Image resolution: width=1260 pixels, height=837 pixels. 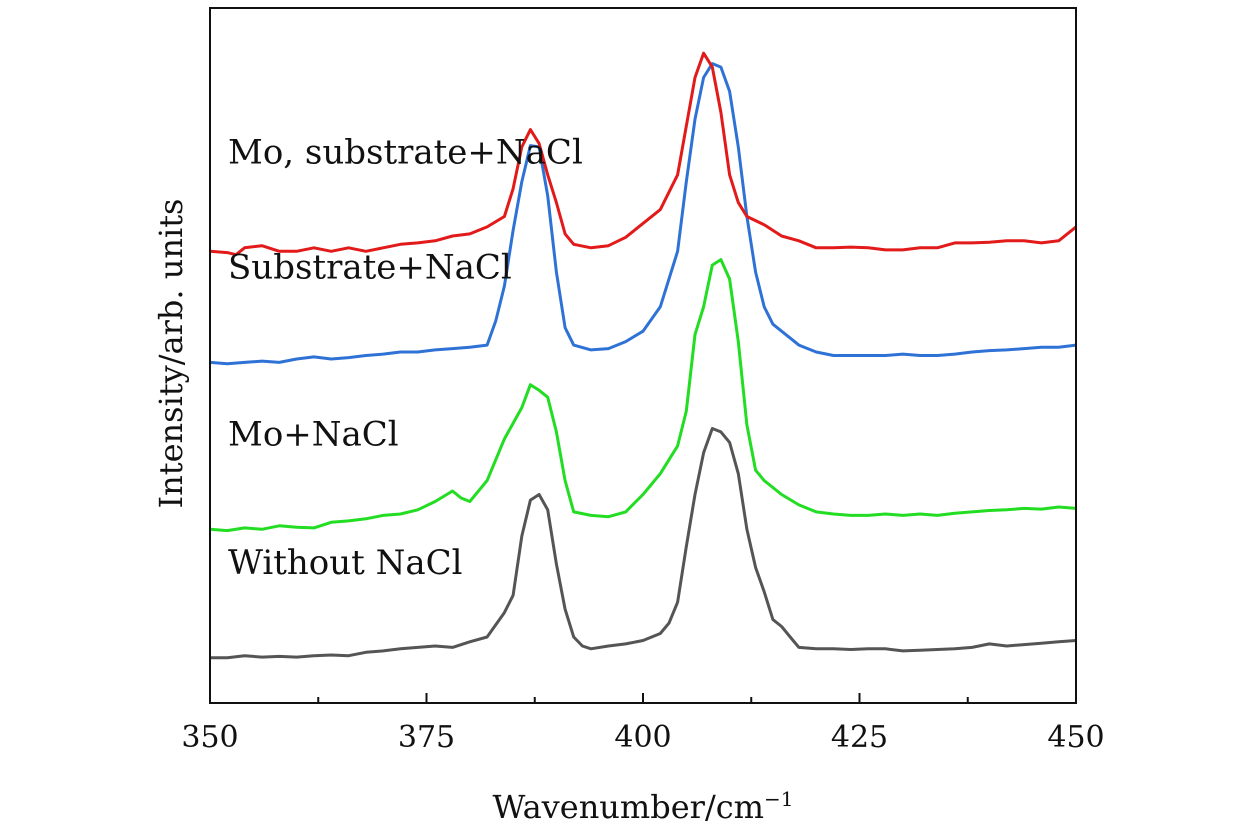 What do you see at coordinates (778, 799) in the screenshot?
I see `x-axis-title-exponent: −1` at bounding box center [778, 799].